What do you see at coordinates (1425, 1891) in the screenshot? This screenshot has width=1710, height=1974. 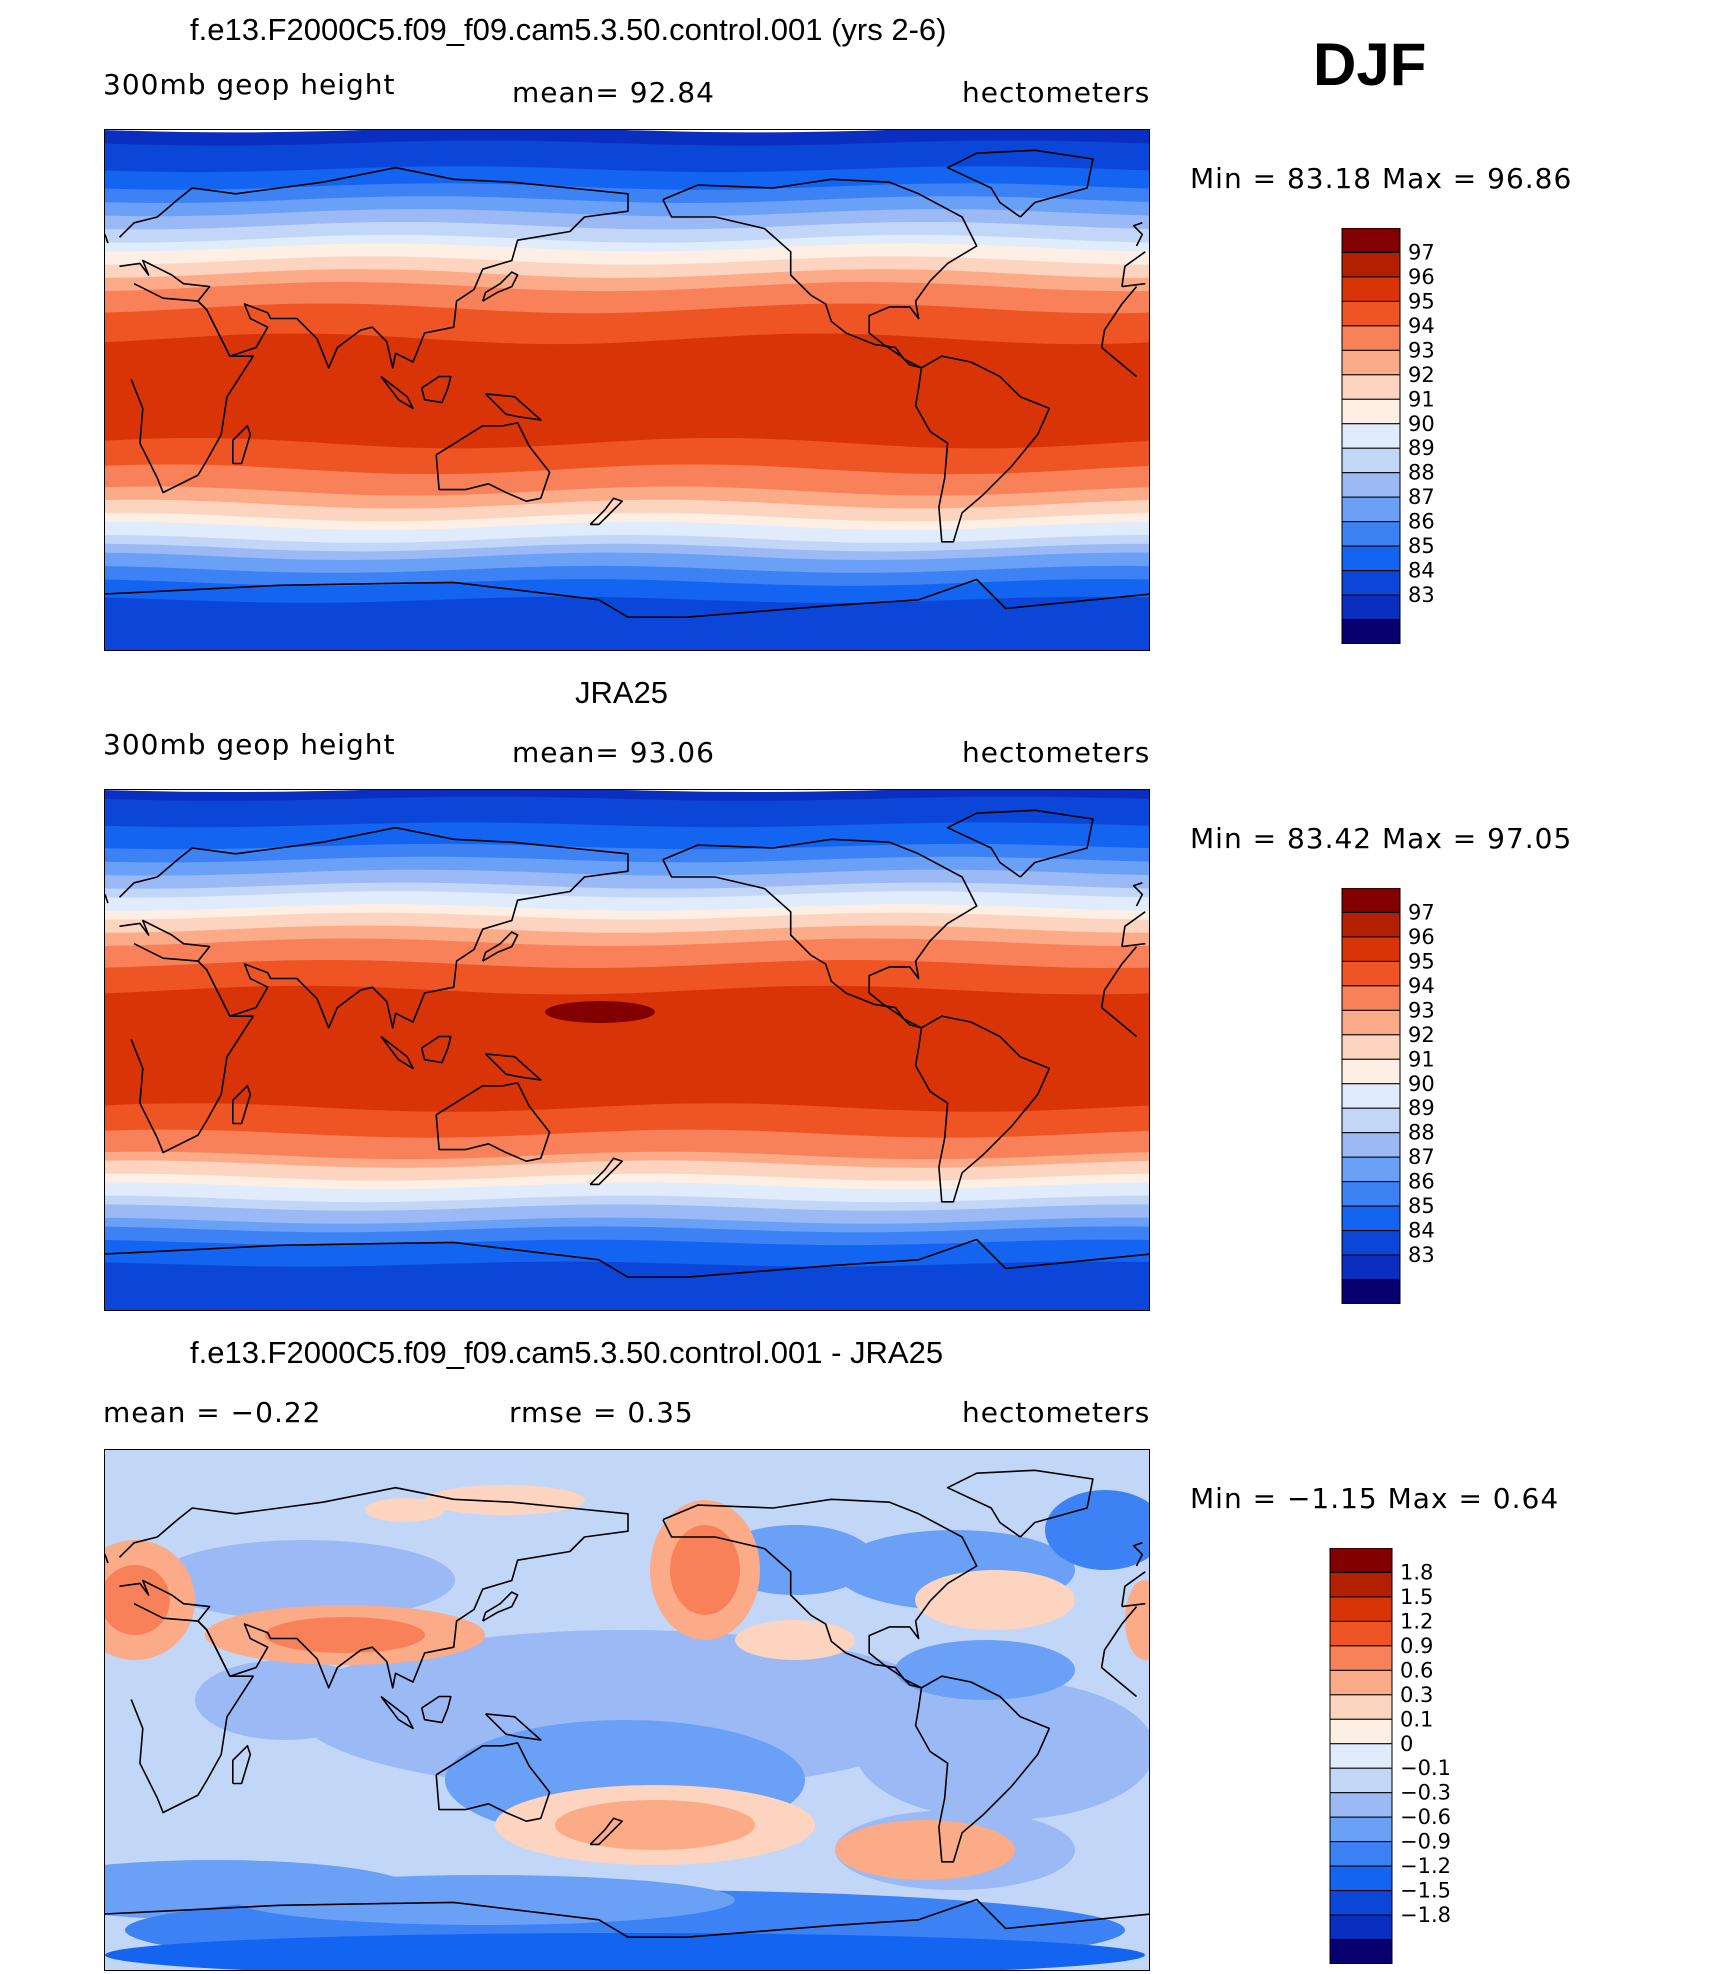 I see `colorbar-tick-label: −1.5` at bounding box center [1425, 1891].